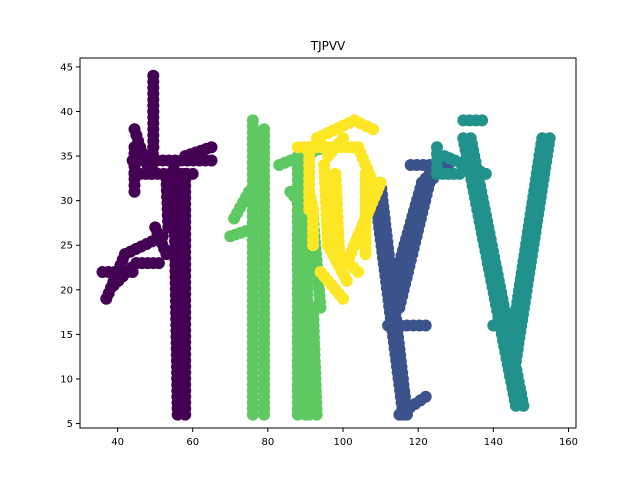  I want to click on y-tick-label: 45, so click(66, 67).